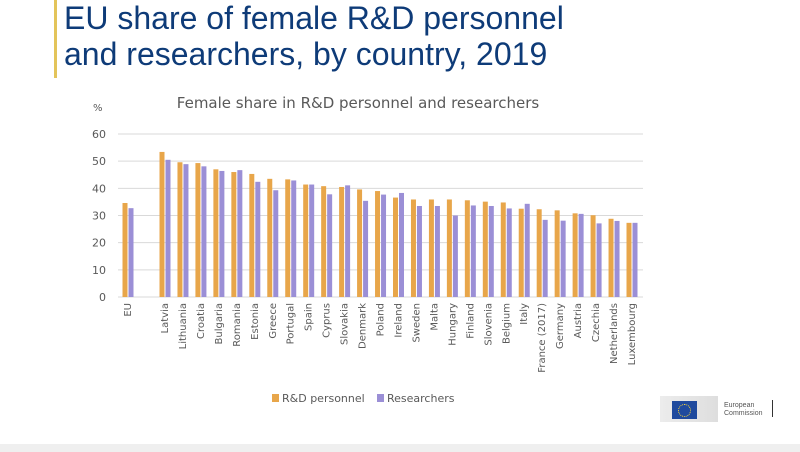  I want to click on bar-researchers-spain, so click(312, 240).